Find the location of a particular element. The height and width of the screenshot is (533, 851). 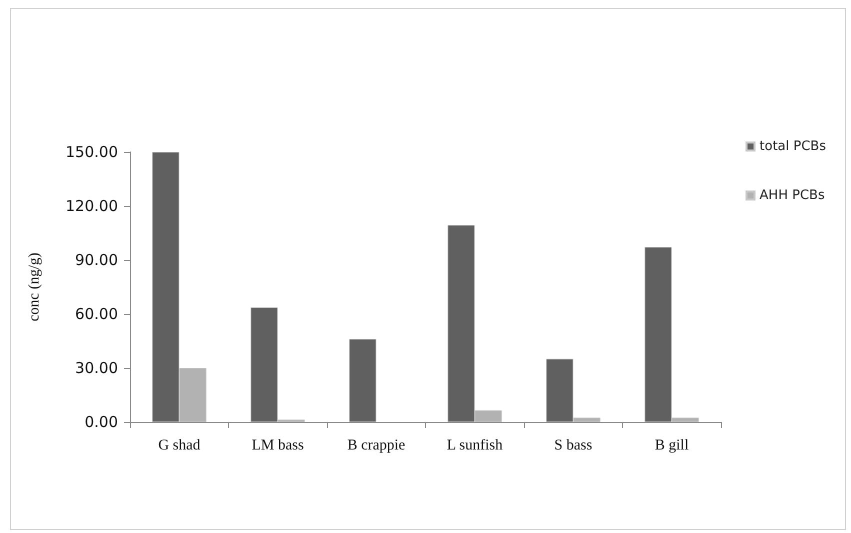

x-tick-label: B gill is located at coordinates (671, 446).